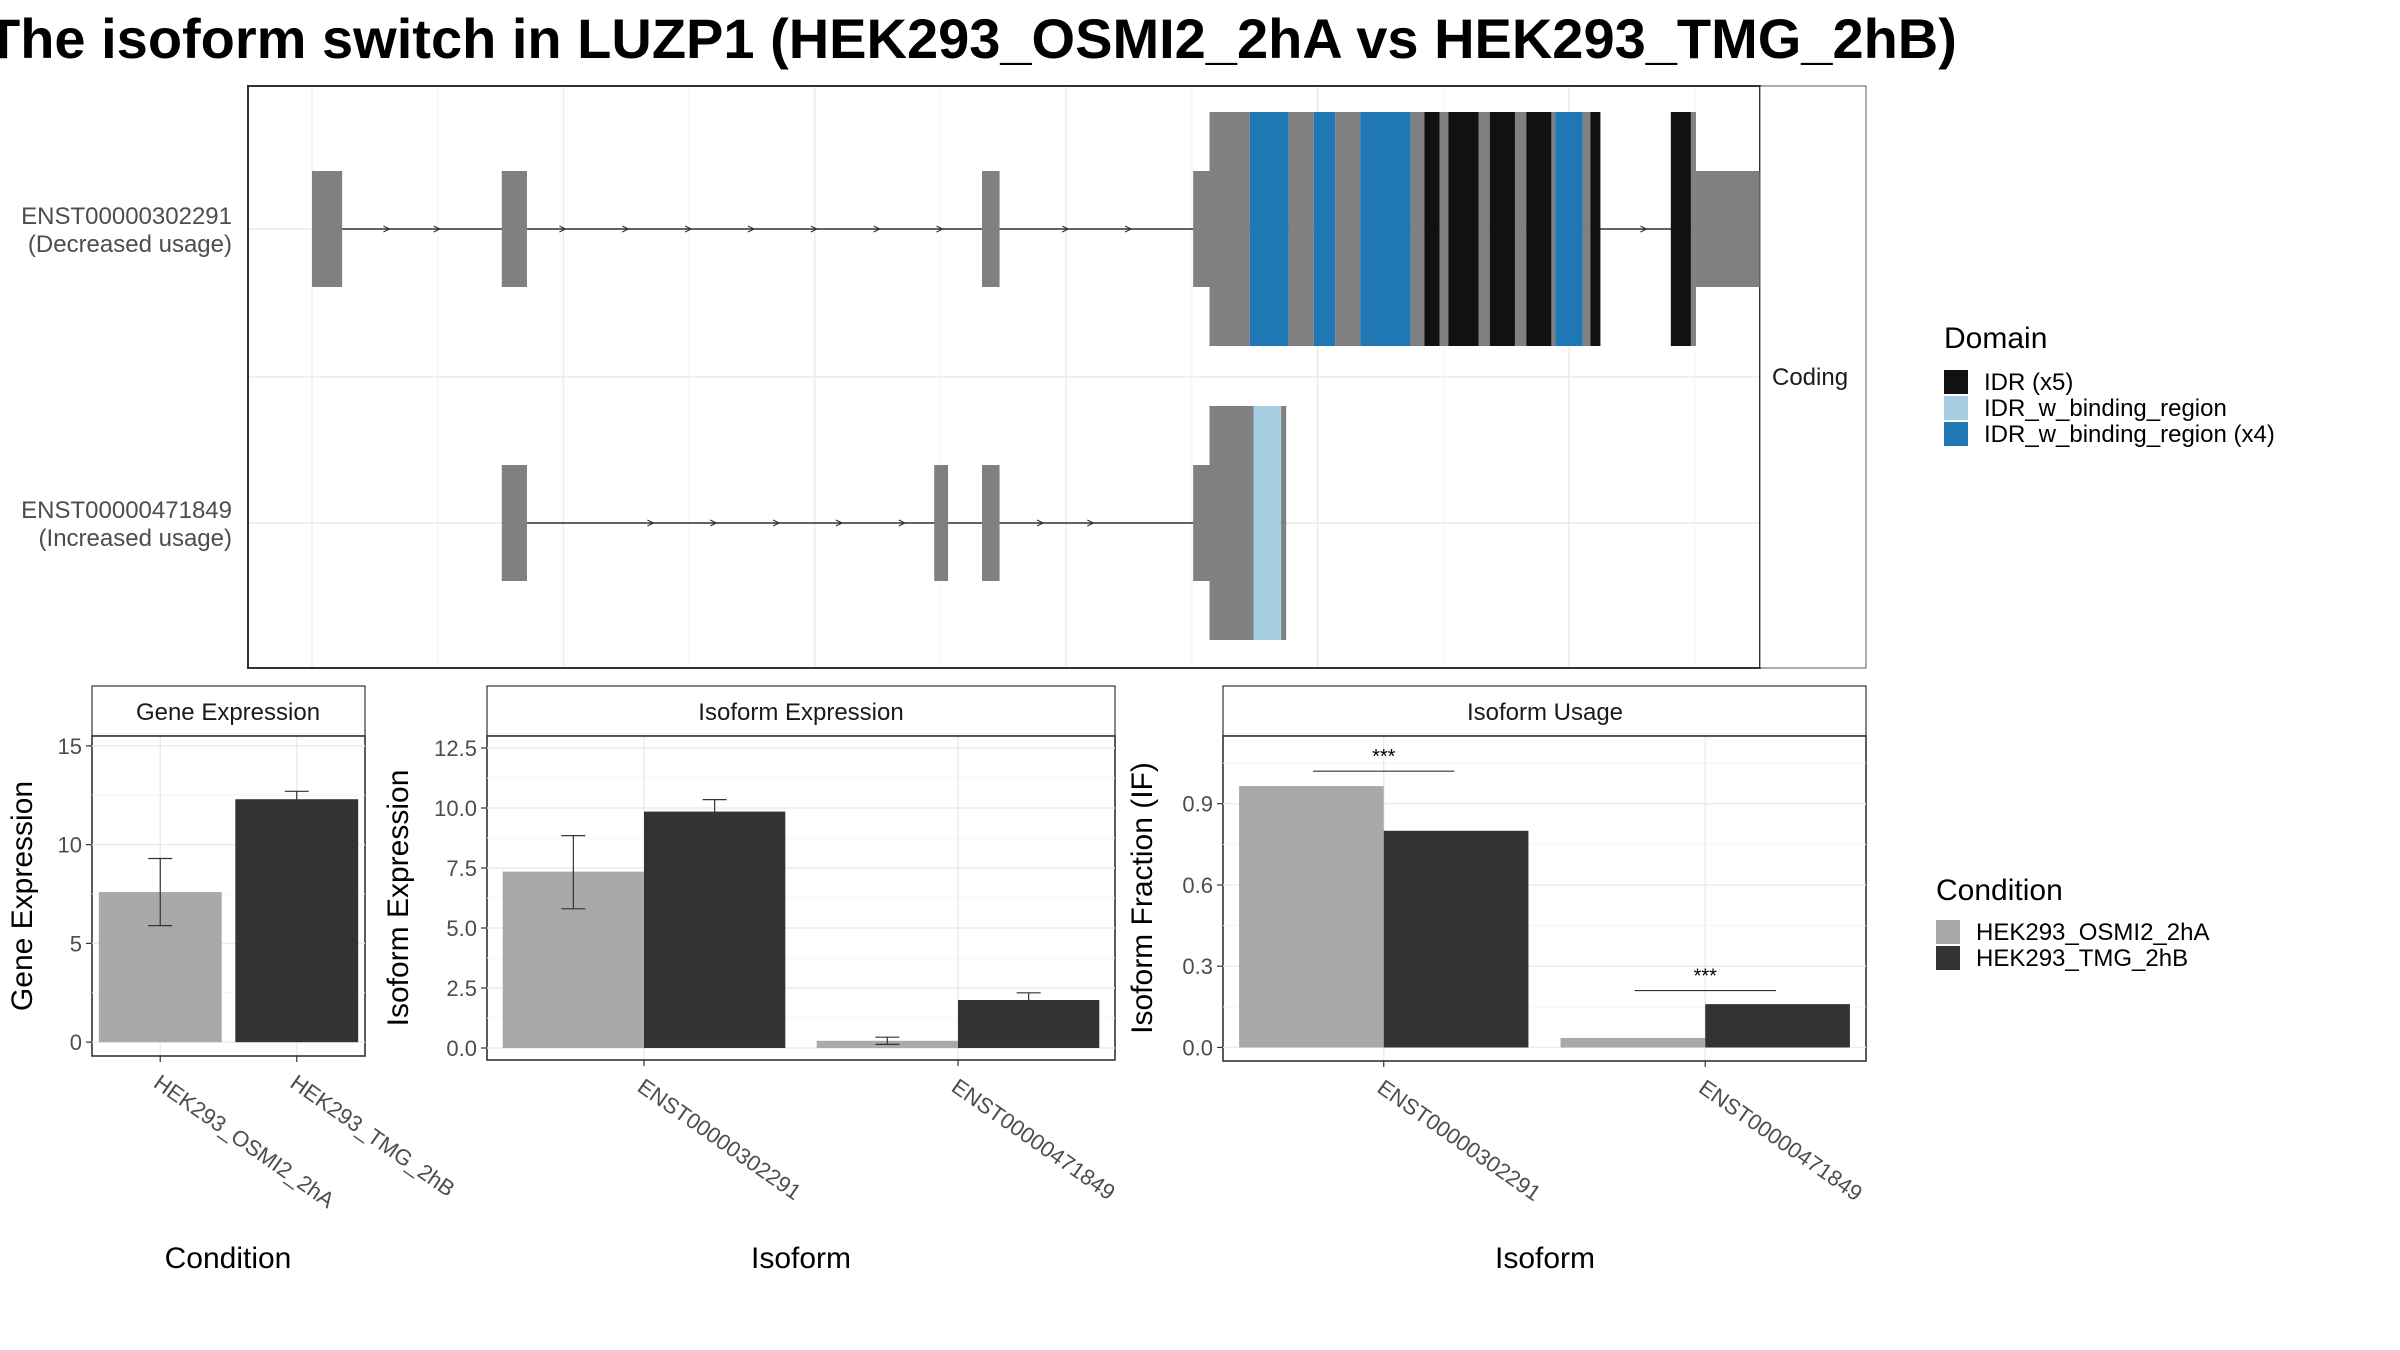 This screenshot has height=1350, width=2400. Describe the element at coordinates (1267, 523) in the screenshot. I see `domain-idr-w-binding-region` at that location.